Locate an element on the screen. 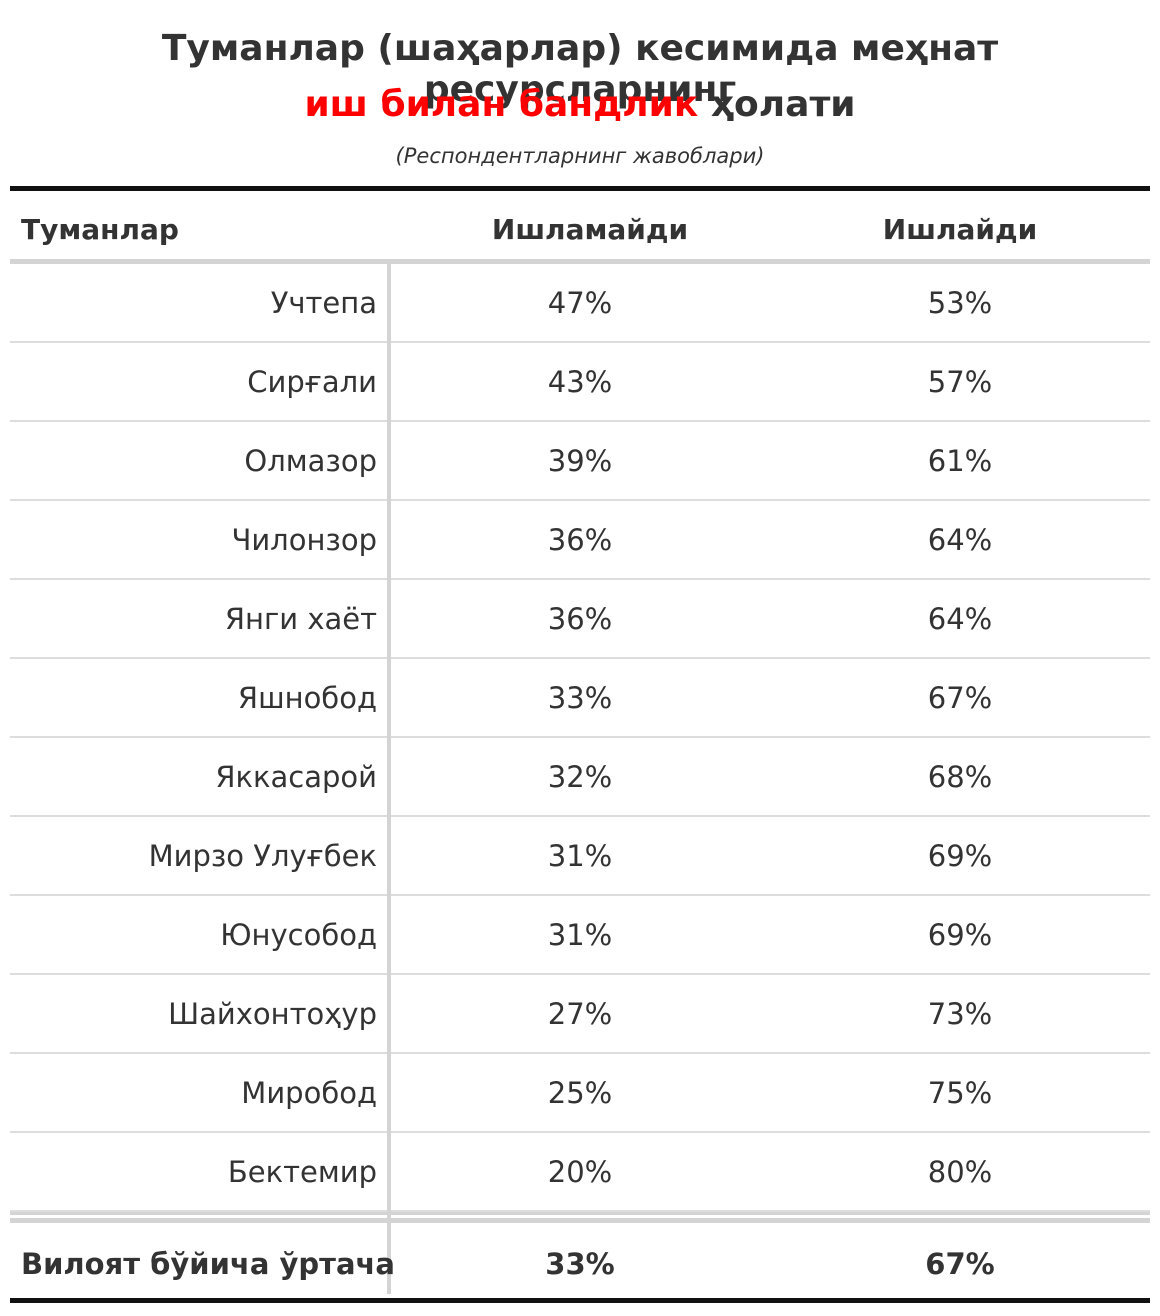 The width and height of the screenshot is (1160, 1316). header-districts: Туманлар is located at coordinates (100, 229).